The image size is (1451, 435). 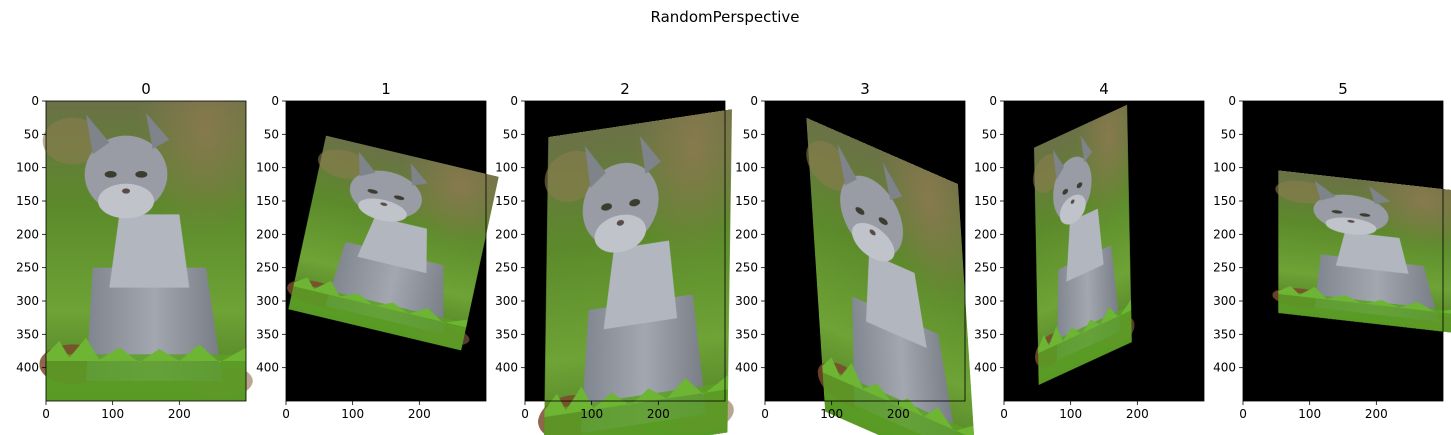 What do you see at coordinates (386, 89) in the screenshot?
I see `panel-title: 1` at bounding box center [386, 89].